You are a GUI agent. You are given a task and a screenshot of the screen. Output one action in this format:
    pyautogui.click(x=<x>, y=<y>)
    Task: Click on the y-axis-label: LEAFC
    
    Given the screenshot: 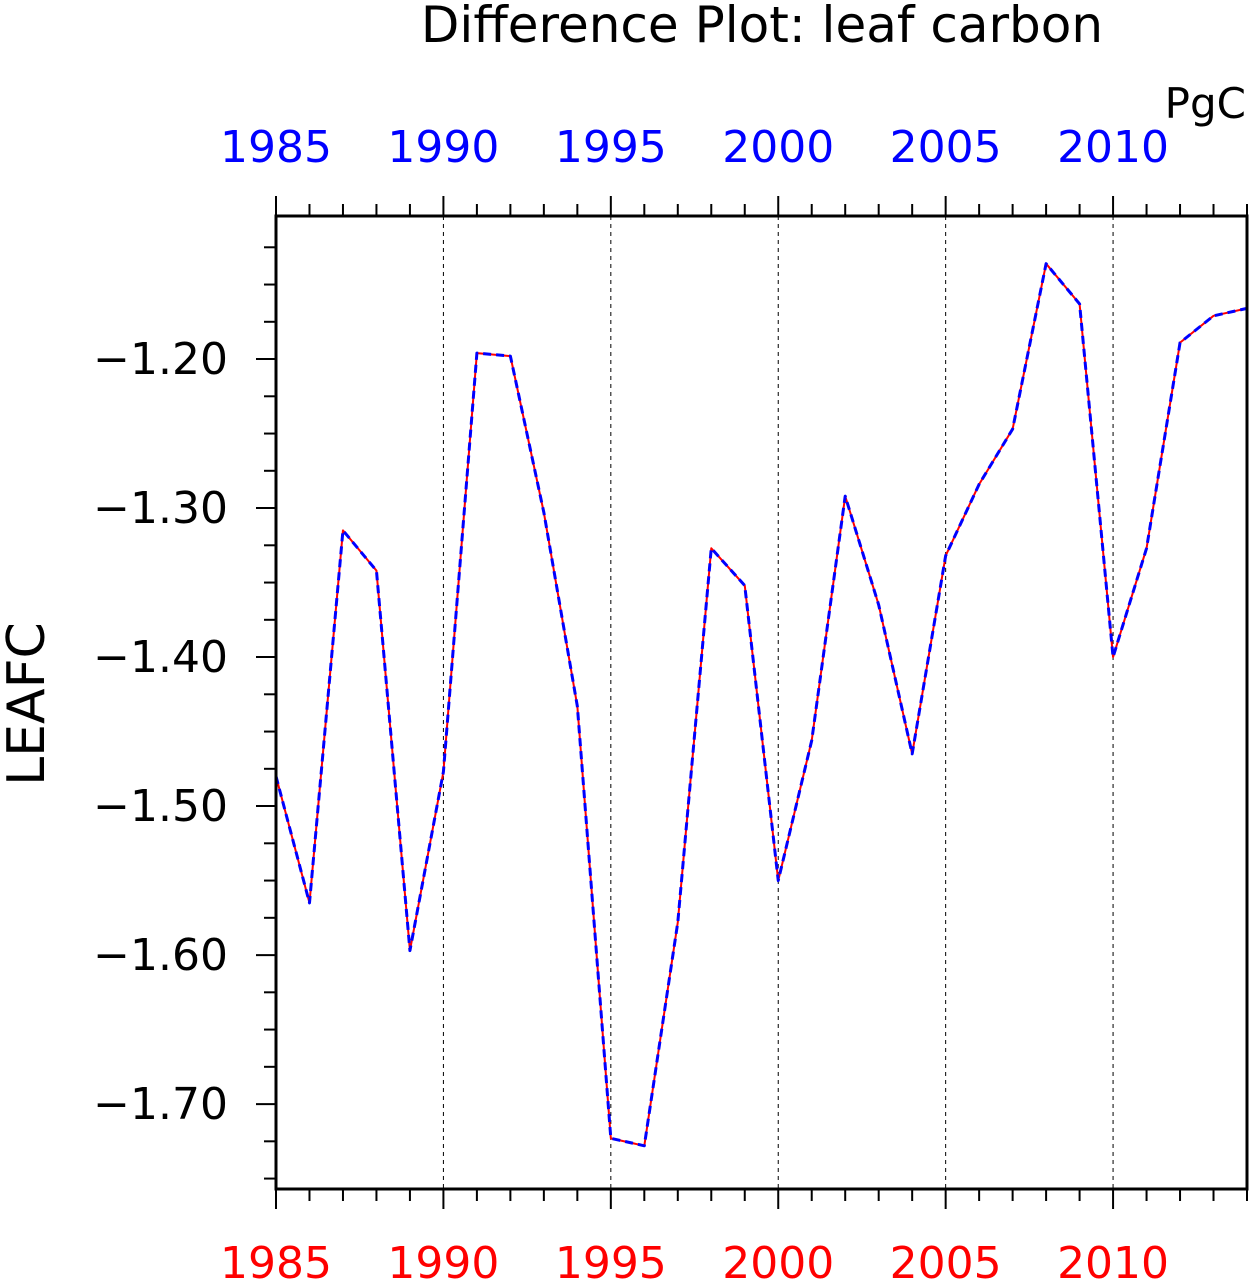 What is the action you would take?
    pyautogui.click(x=28, y=704)
    